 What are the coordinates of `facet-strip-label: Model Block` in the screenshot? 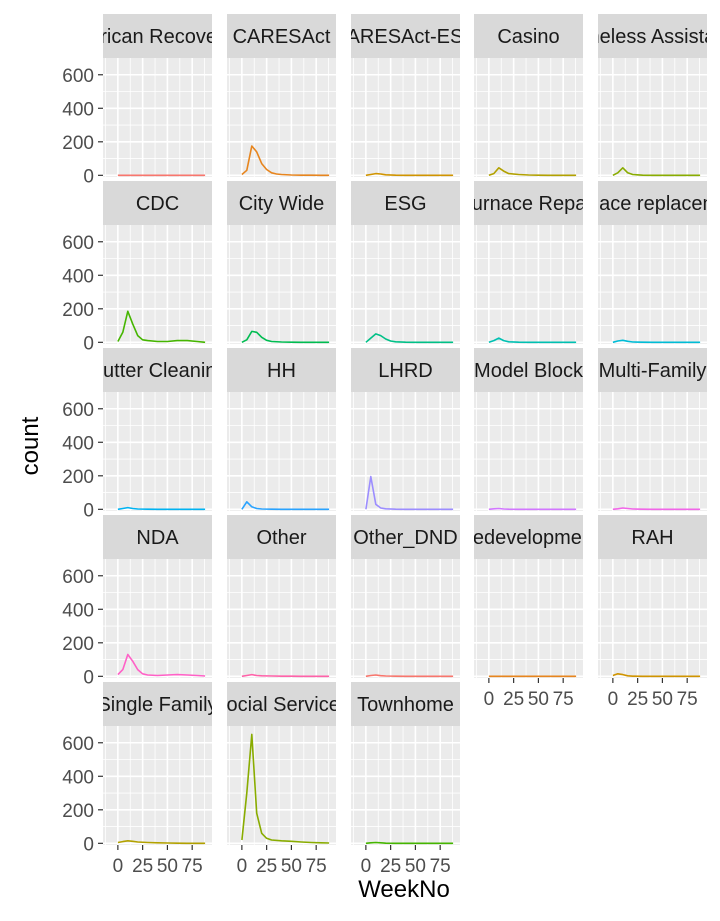 It's located at (529, 371).